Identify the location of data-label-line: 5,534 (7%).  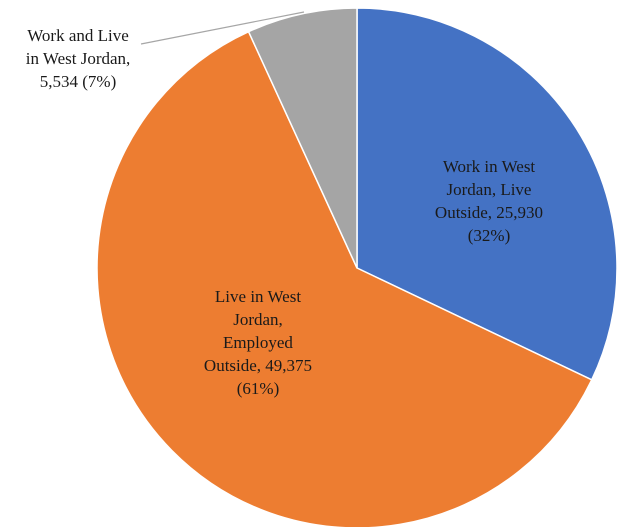
(78, 81).